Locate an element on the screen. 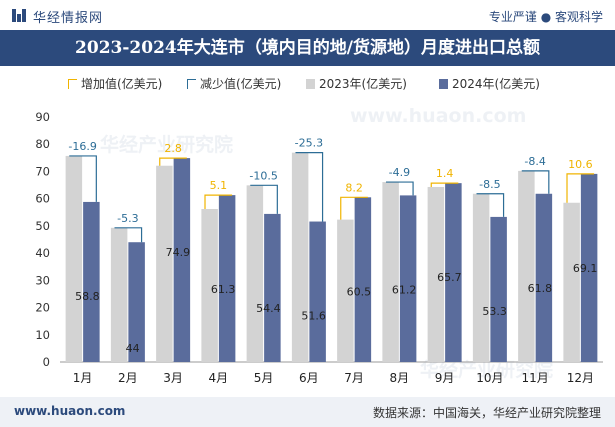 This screenshot has width=615, height=427. decrease-value-label: -16.9 is located at coordinates (82, 146).